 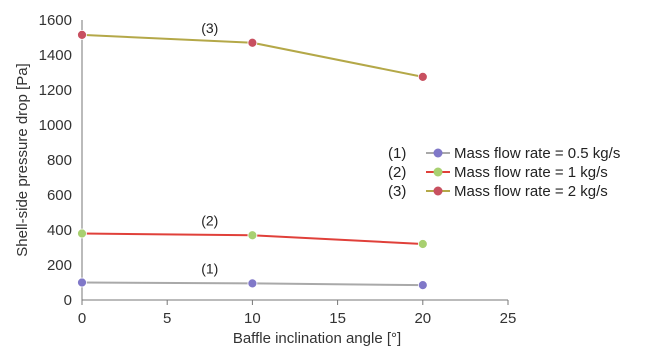 What do you see at coordinates (531, 172) in the screenshot?
I see `legend-label: Mass flow rate = 1 kg/s` at bounding box center [531, 172].